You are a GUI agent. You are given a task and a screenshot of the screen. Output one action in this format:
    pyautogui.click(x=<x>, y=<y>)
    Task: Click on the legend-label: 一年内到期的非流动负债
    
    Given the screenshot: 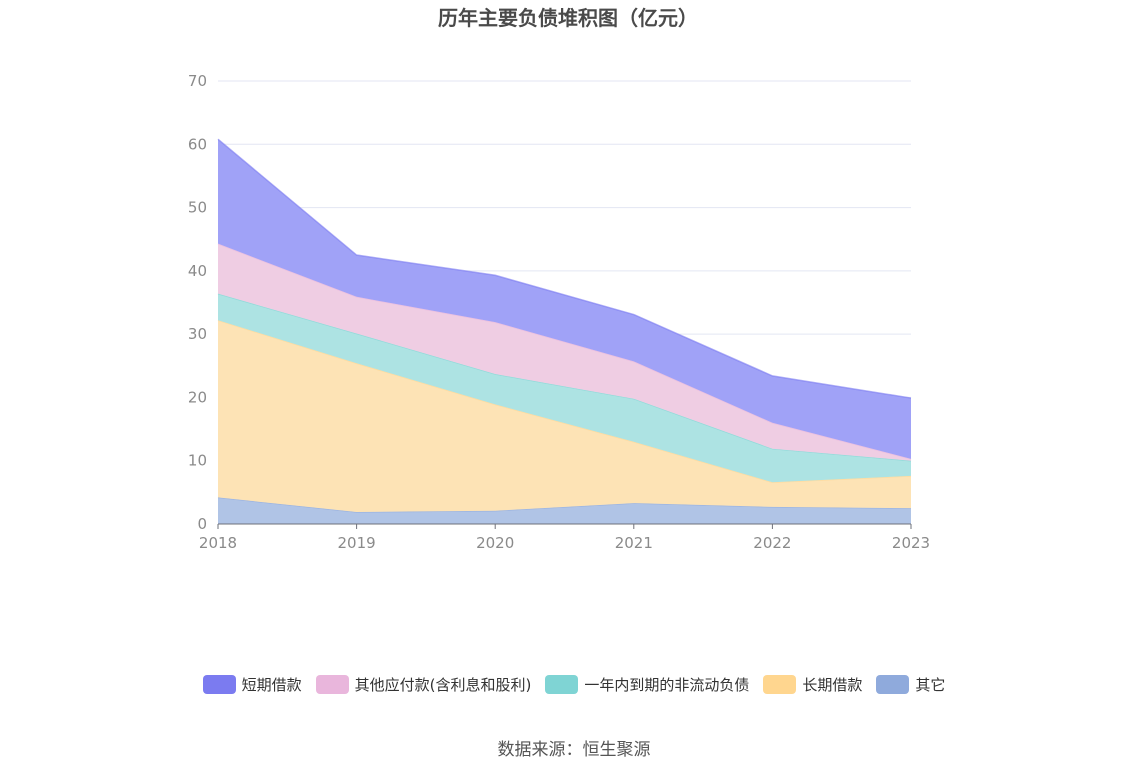 What is the action you would take?
    pyautogui.click(x=667, y=684)
    